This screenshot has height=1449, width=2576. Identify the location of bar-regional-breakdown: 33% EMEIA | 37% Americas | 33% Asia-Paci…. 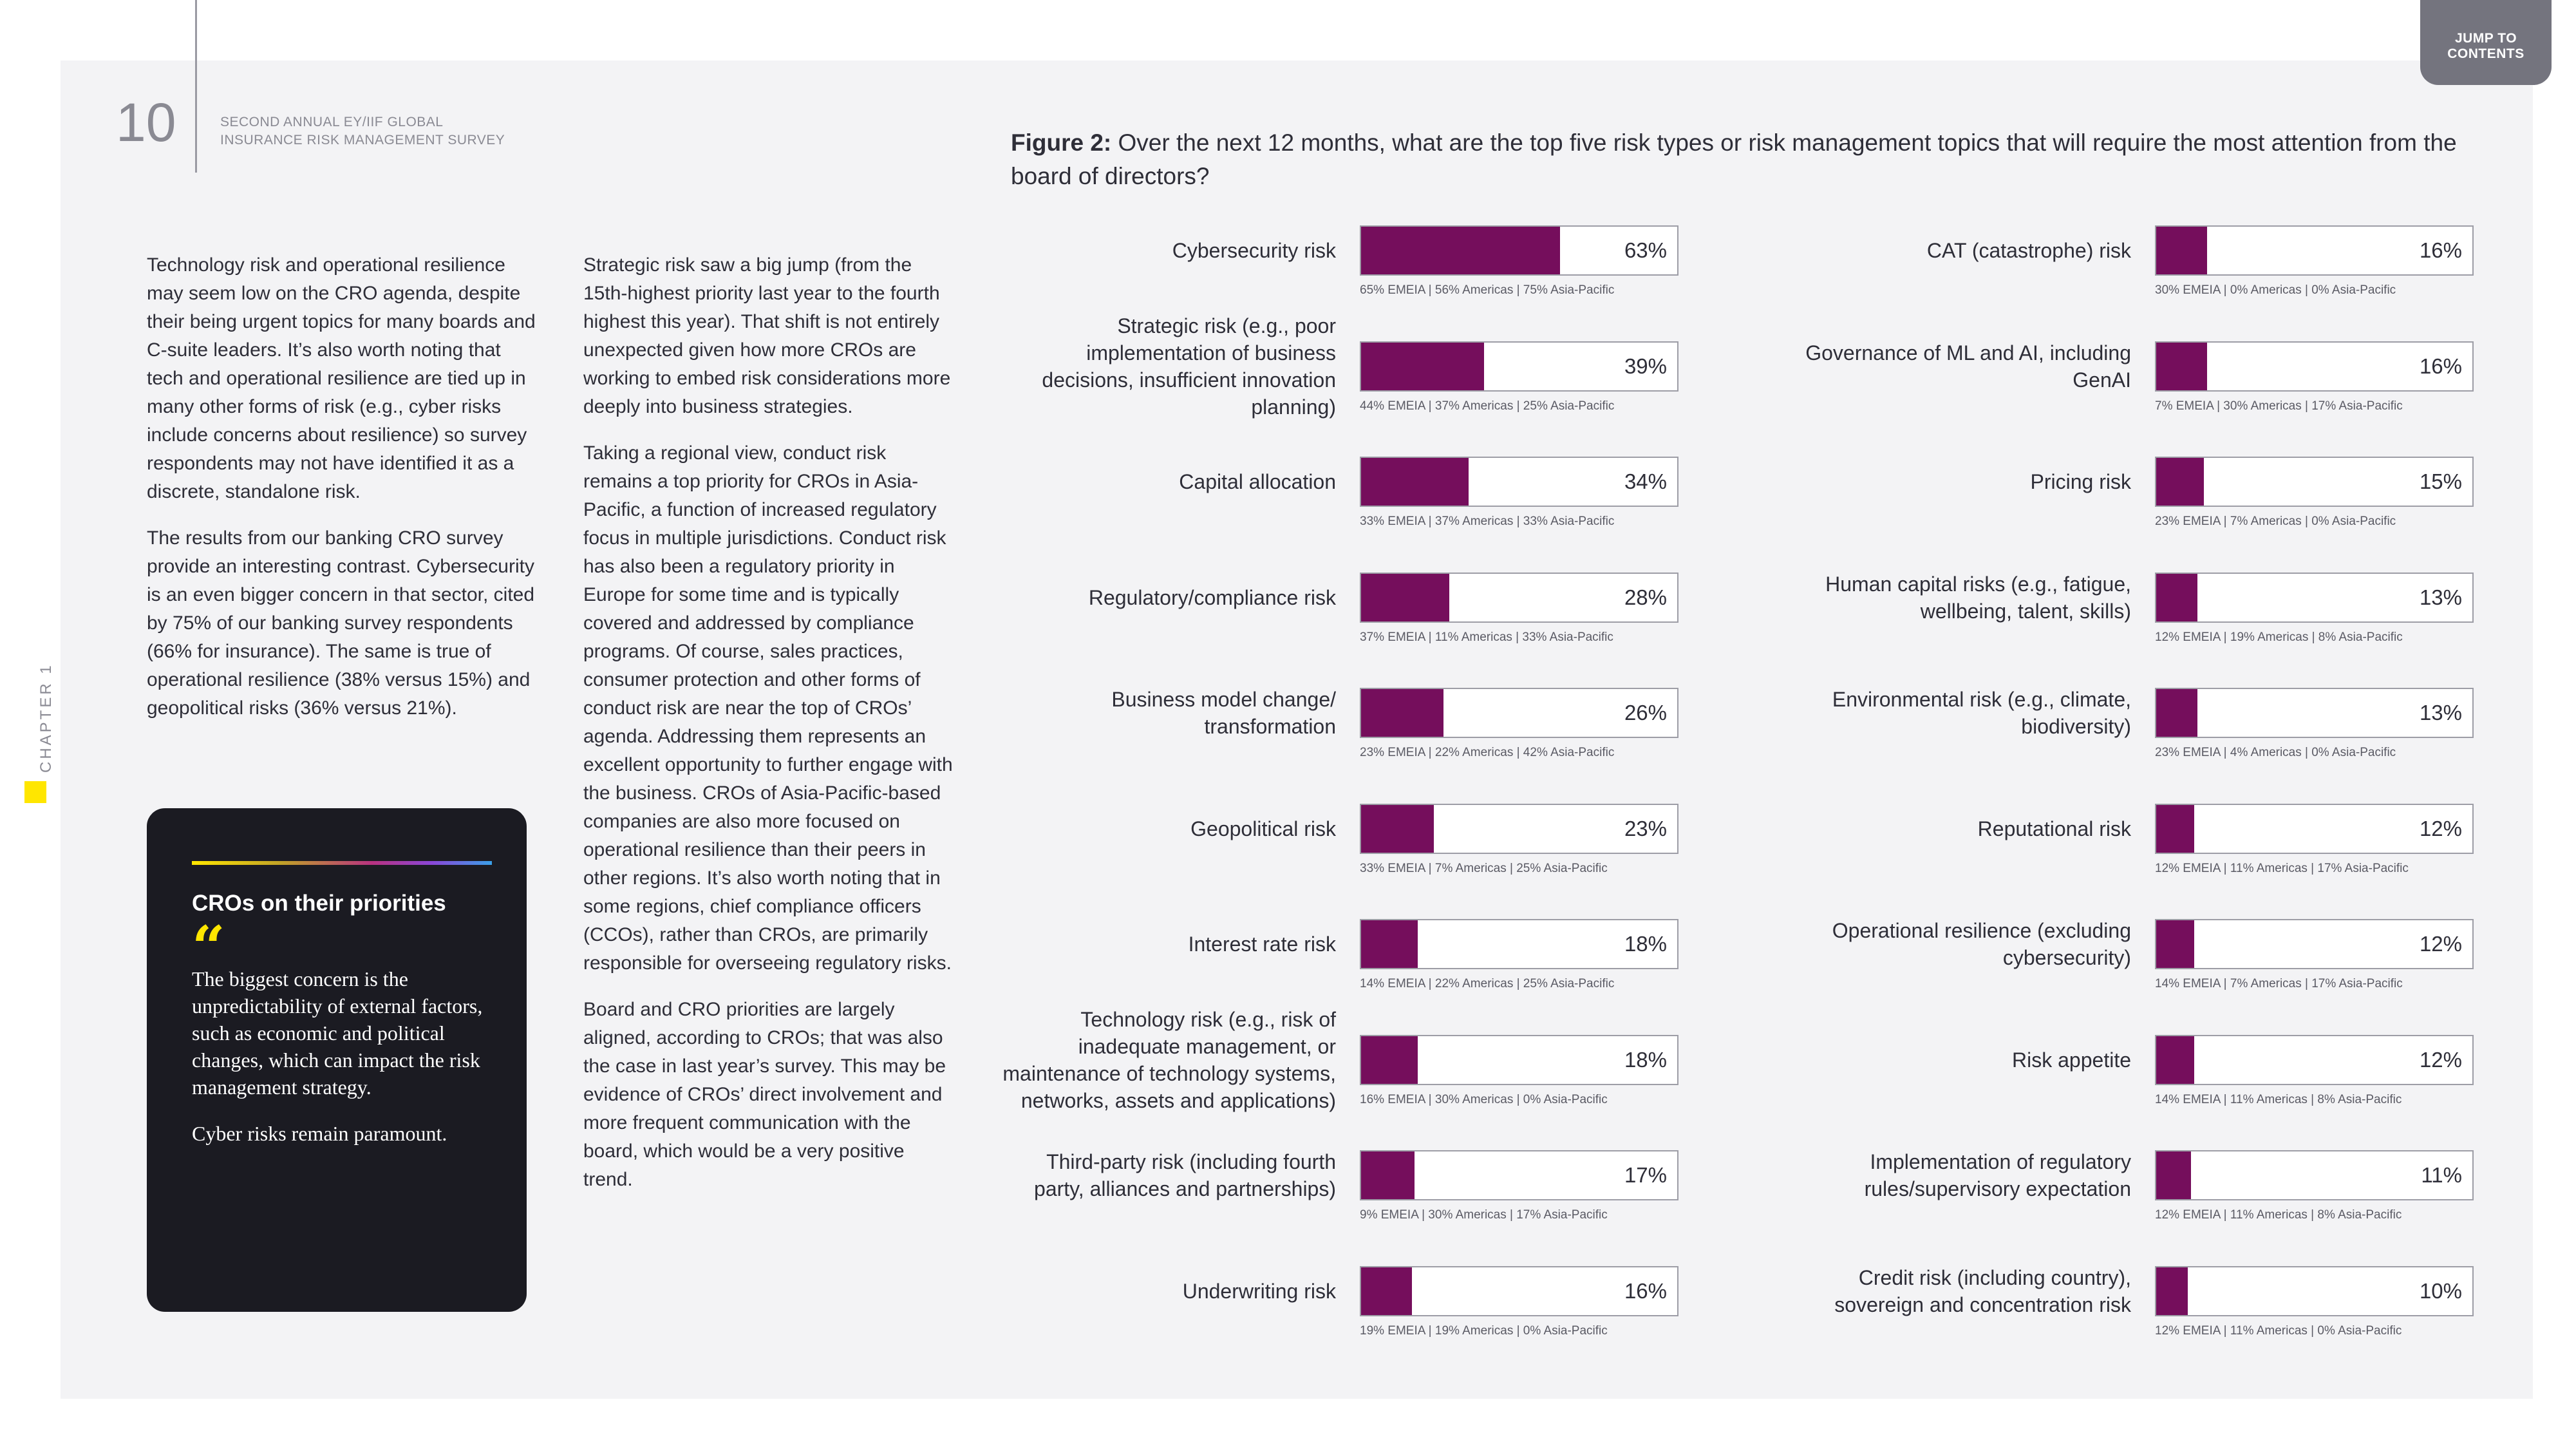
(1487, 522).